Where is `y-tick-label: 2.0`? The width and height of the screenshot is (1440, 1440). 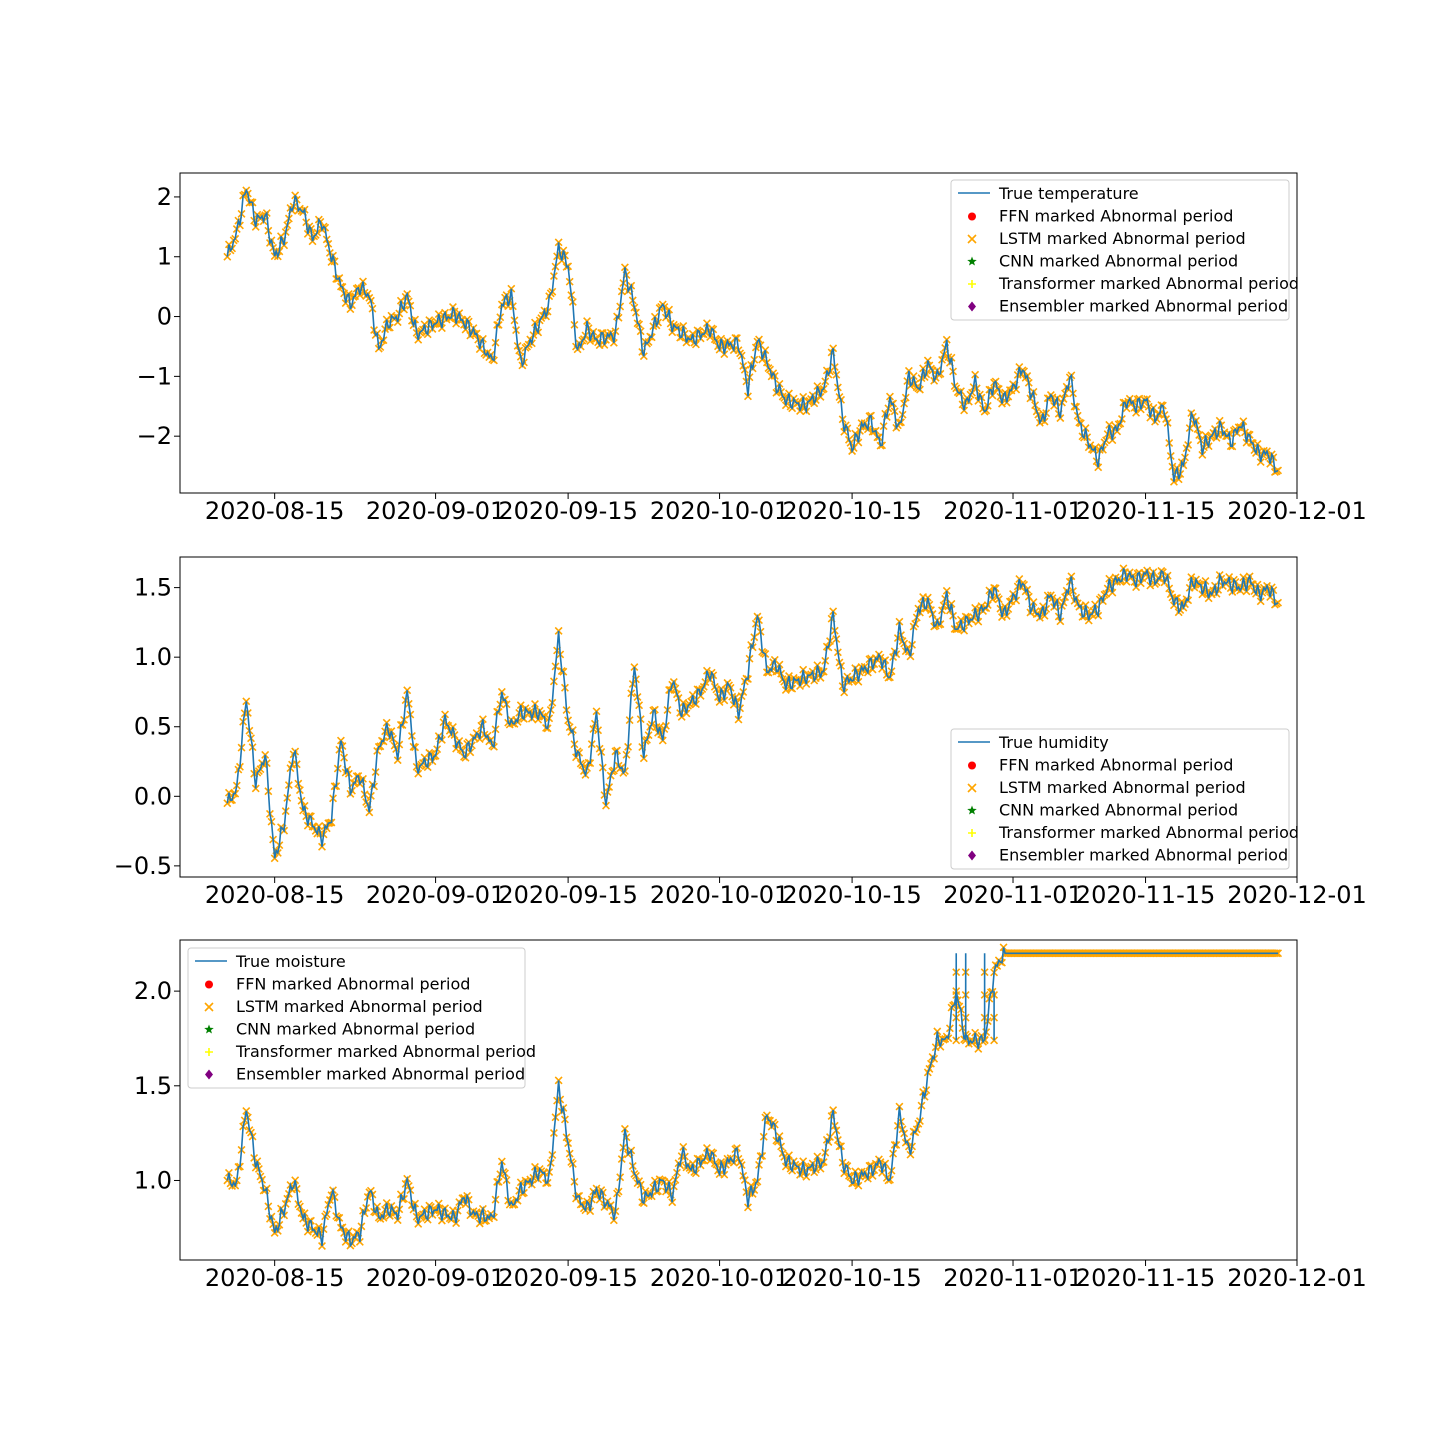
y-tick-label: 2.0 is located at coordinates (153, 991).